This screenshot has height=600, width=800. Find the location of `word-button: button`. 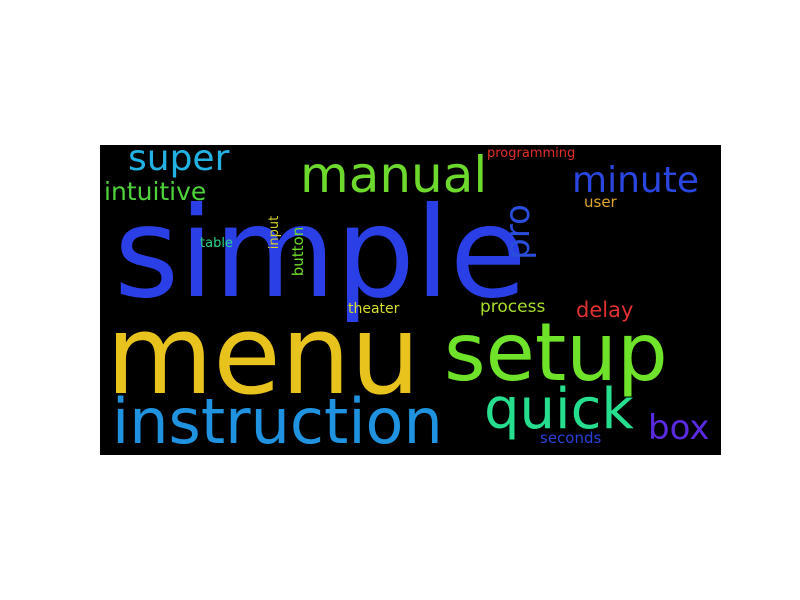

word-button: button is located at coordinates (298, 251).